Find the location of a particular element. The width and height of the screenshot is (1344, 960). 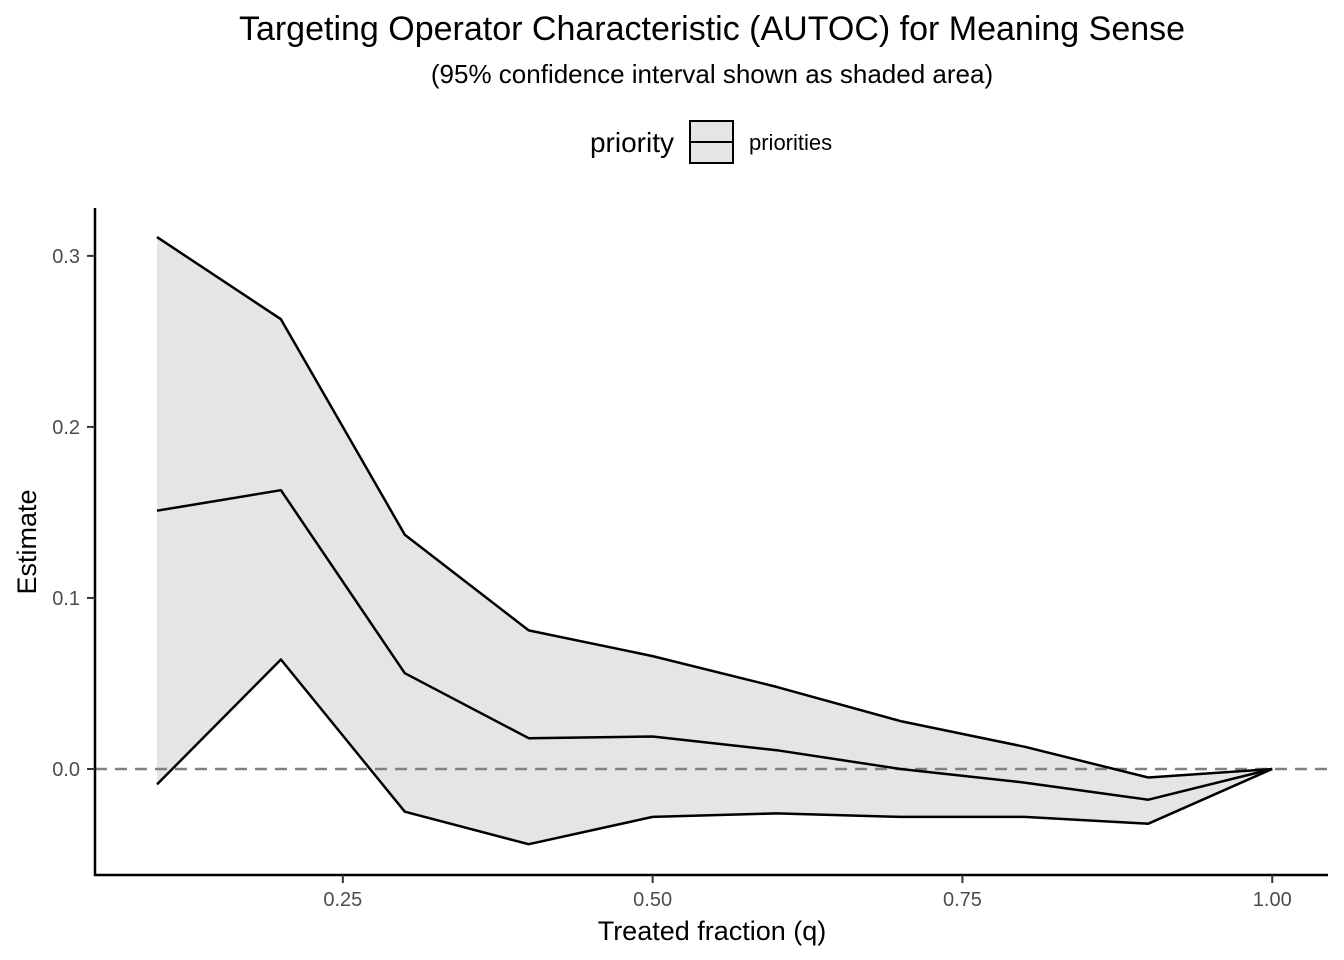

legend-label: priorities is located at coordinates (790, 142).